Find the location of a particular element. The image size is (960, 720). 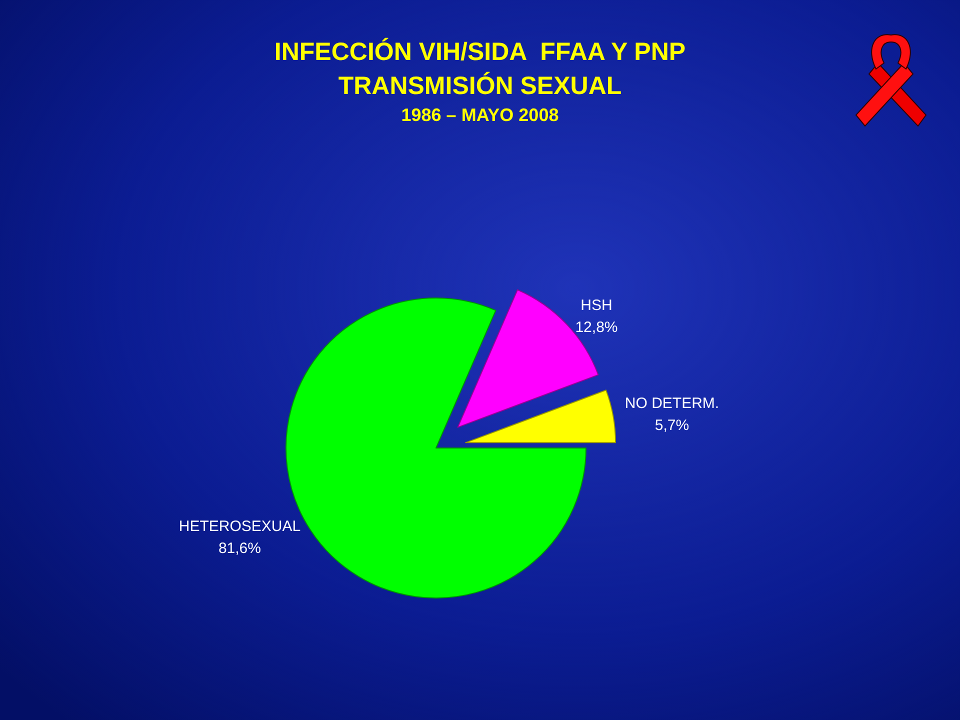

data-label: 5,7% is located at coordinates (672, 425).